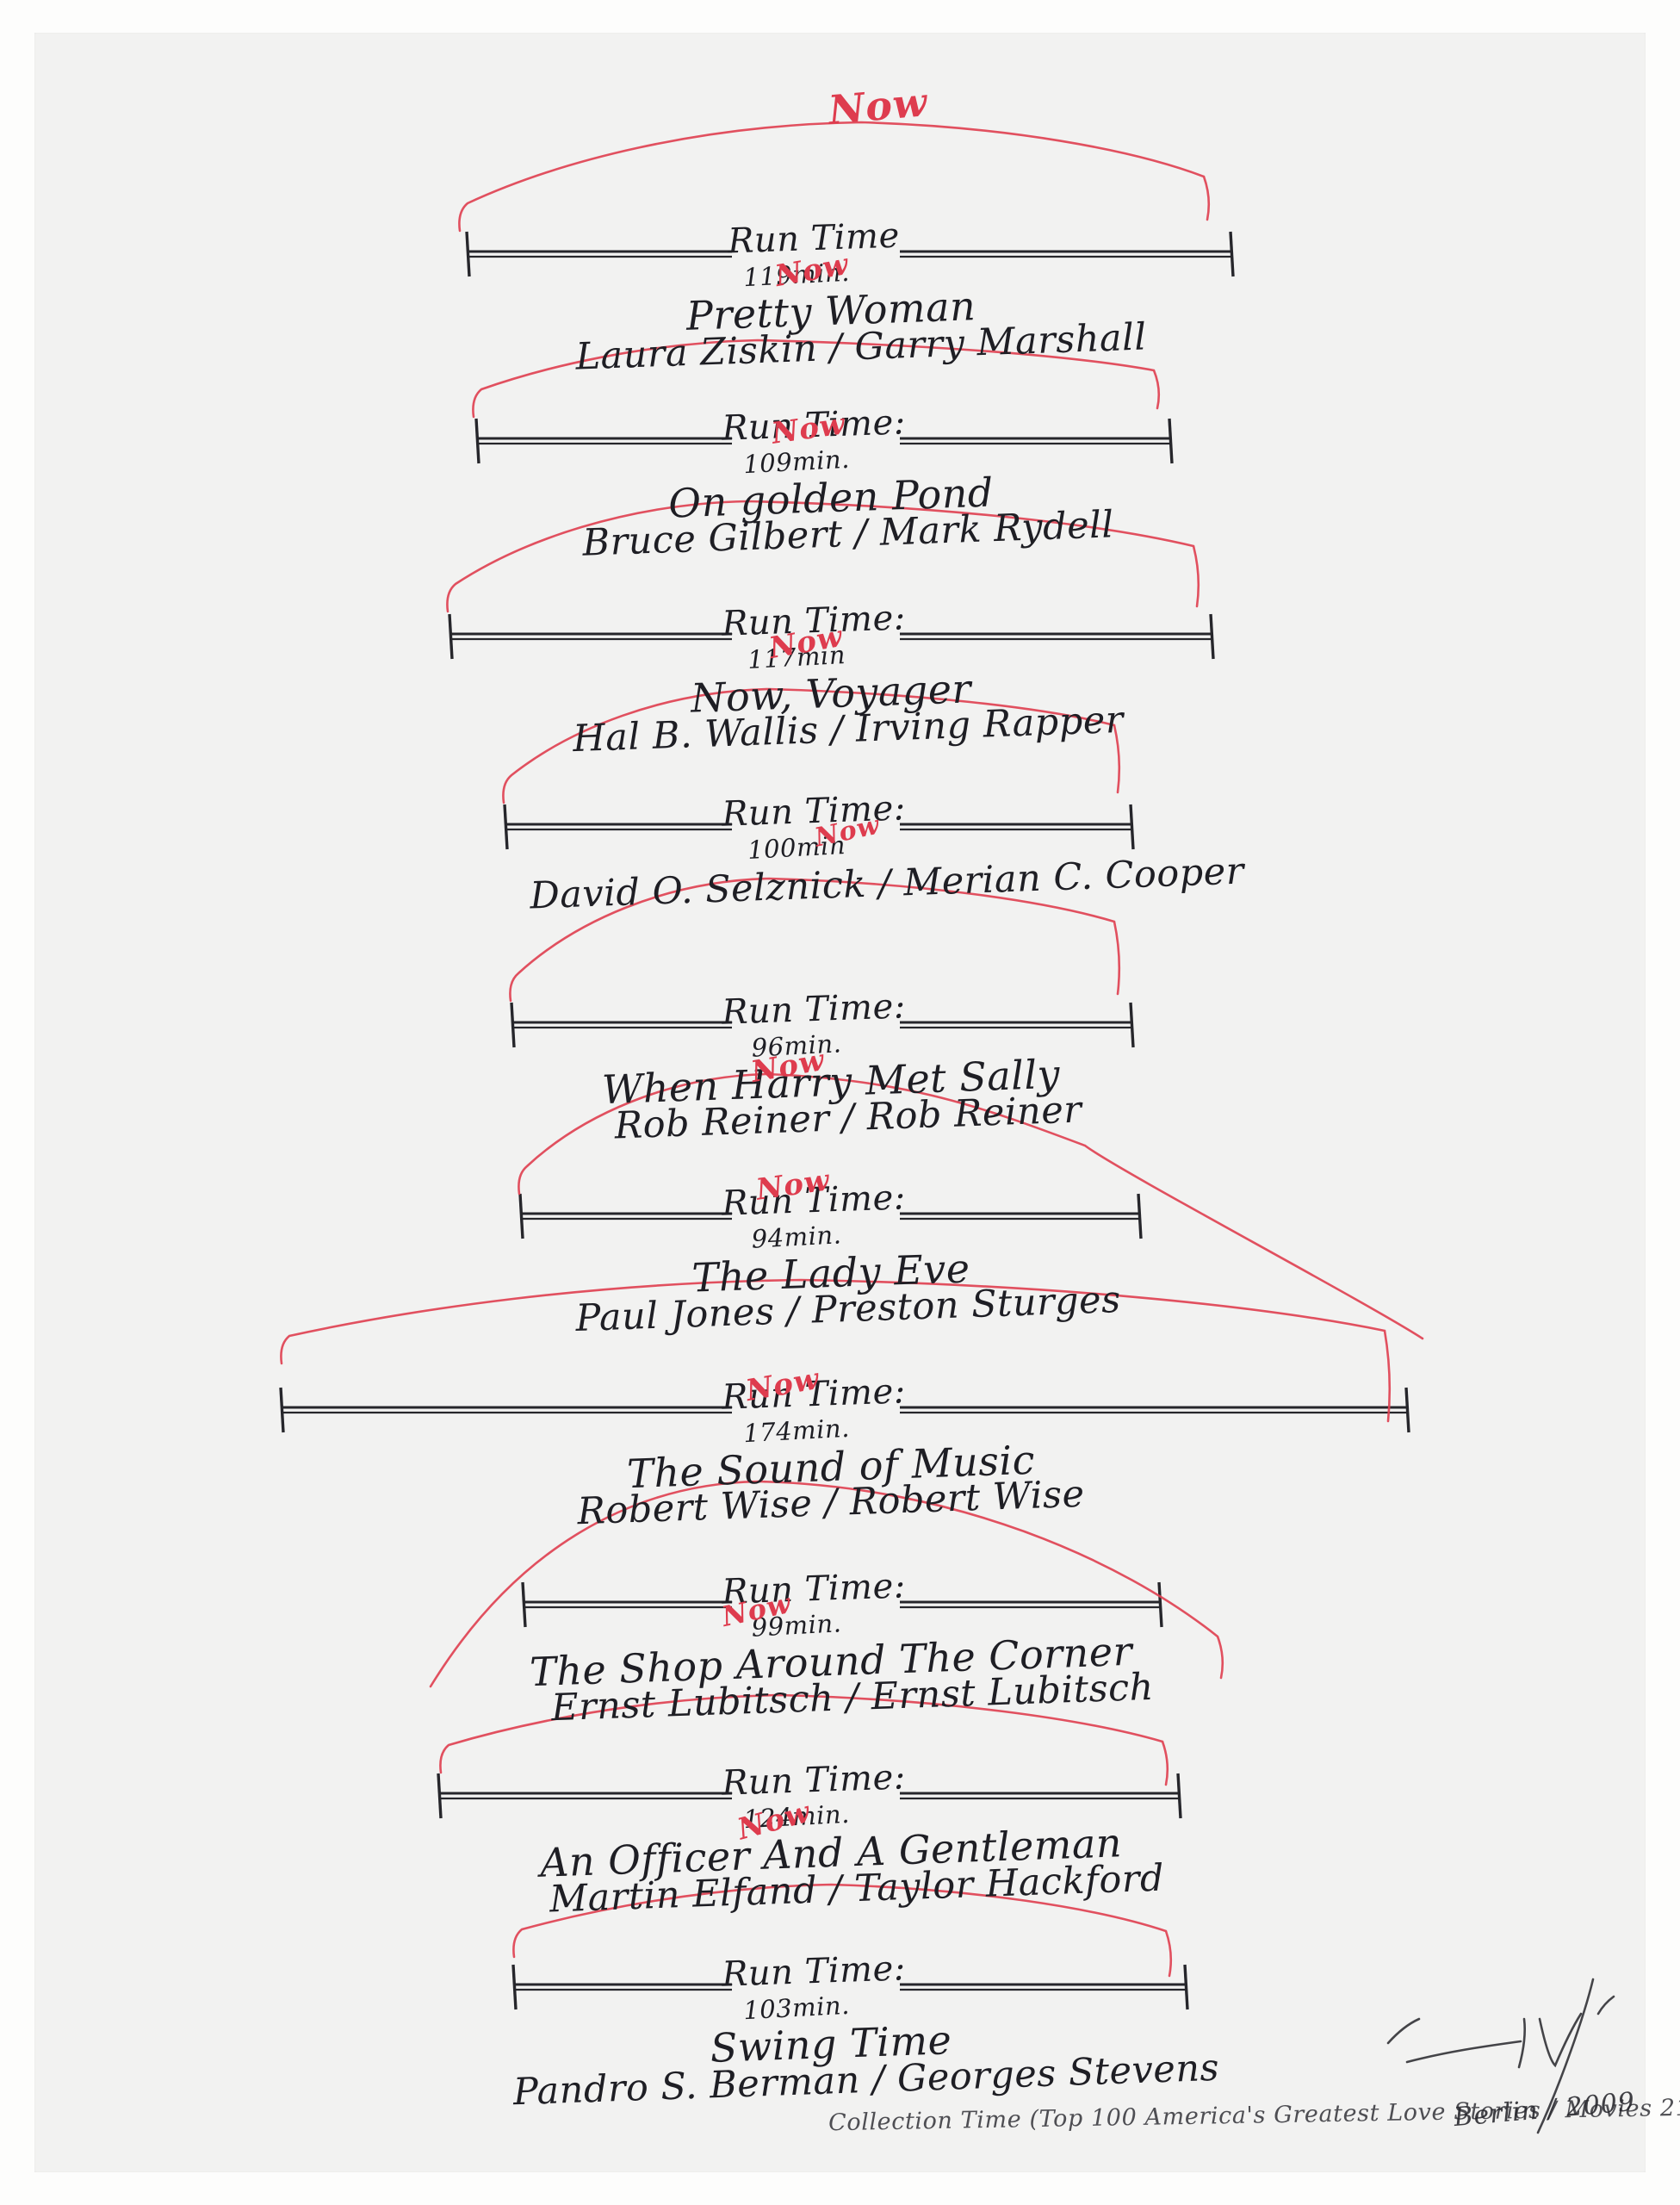 The width and height of the screenshot is (1680, 2205). I want to click on now-annotation-top: Now, so click(878, 106).